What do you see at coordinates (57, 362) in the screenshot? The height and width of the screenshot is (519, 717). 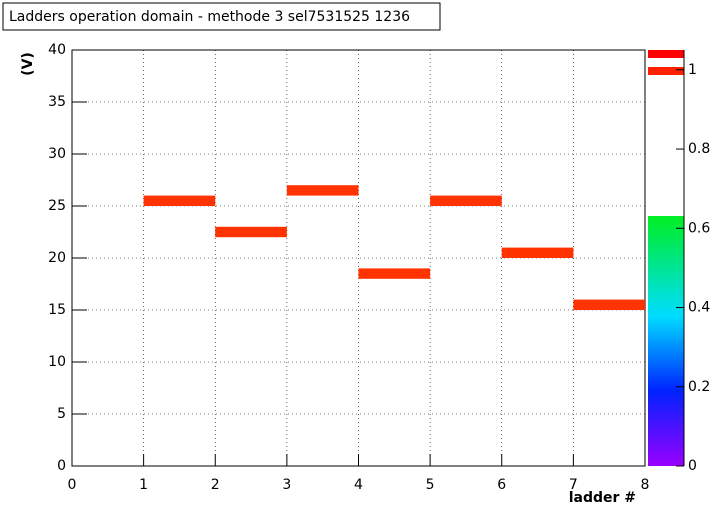 I see `y-tick-label: 10` at bounding box center [57, 362].